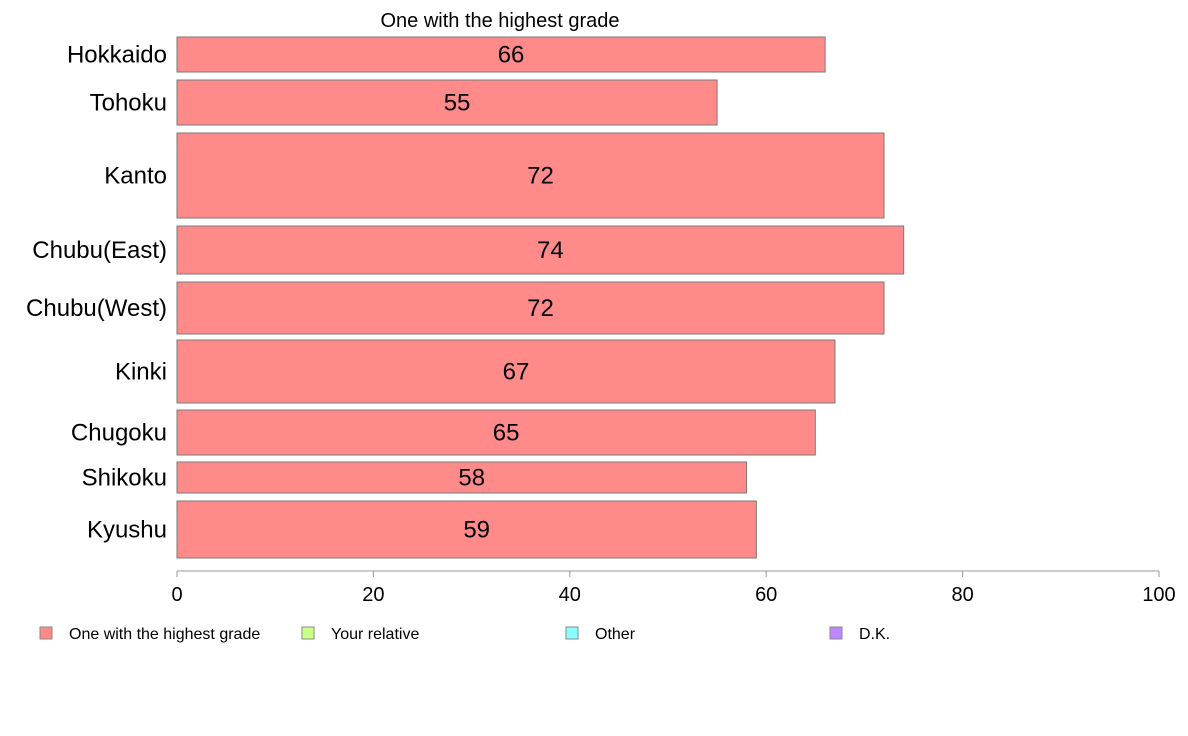  Describe the element at coordinates (471, 478) in the screenshot. I see `data-label: 58` at that location.